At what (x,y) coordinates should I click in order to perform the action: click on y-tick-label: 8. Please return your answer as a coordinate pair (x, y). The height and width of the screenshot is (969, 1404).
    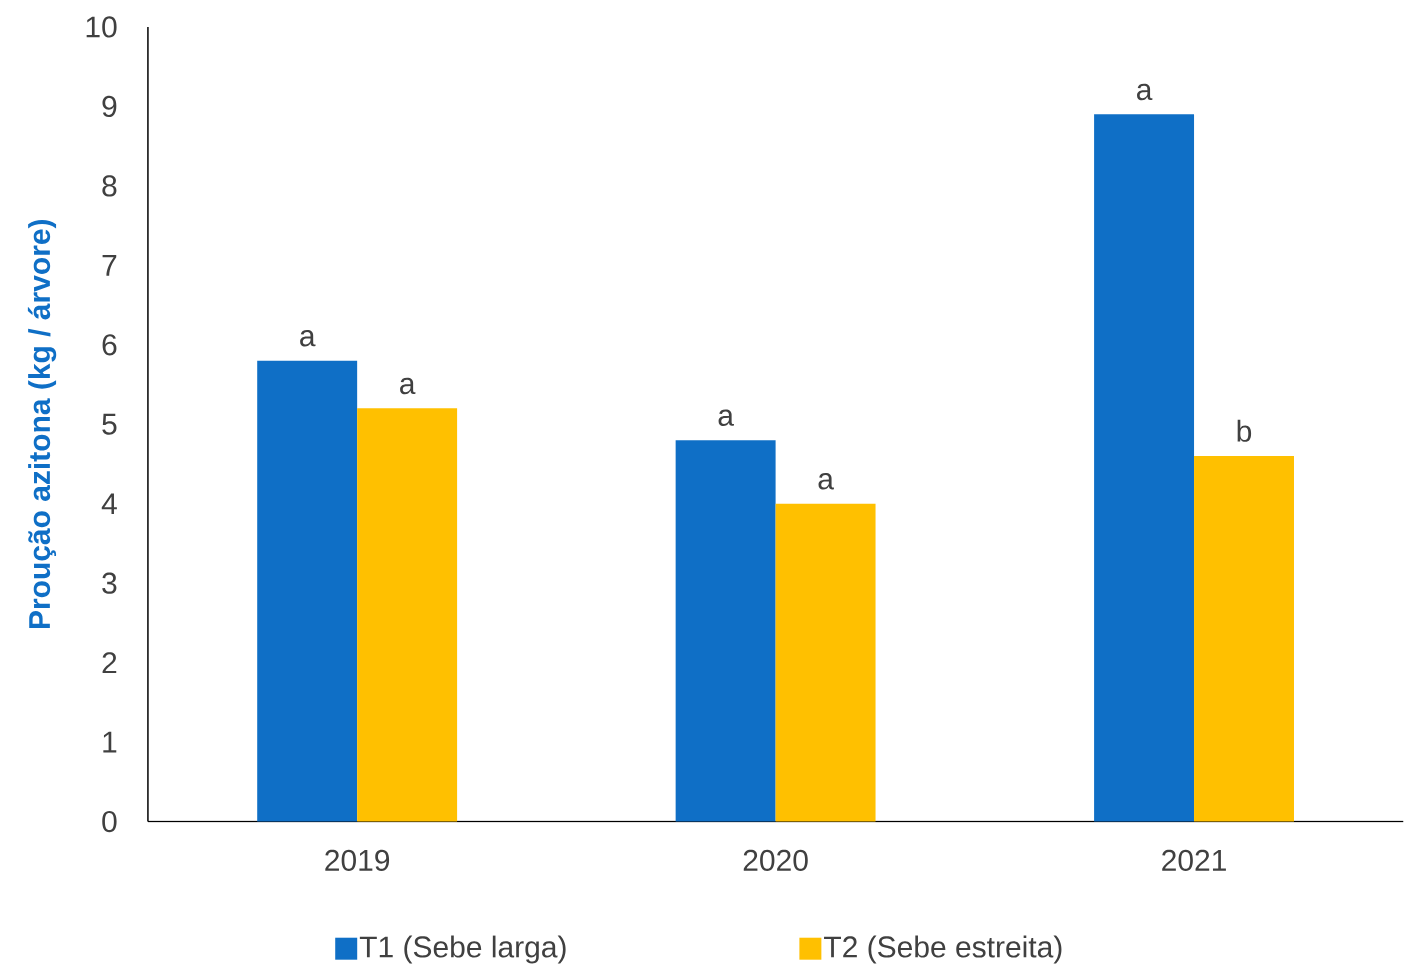
    Looking at the image, I should click on (109, 186).